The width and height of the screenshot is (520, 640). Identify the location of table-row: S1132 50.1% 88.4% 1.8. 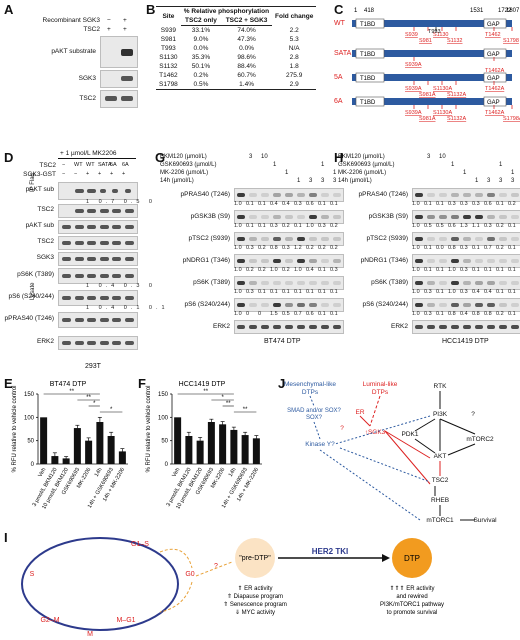
(236, 66).